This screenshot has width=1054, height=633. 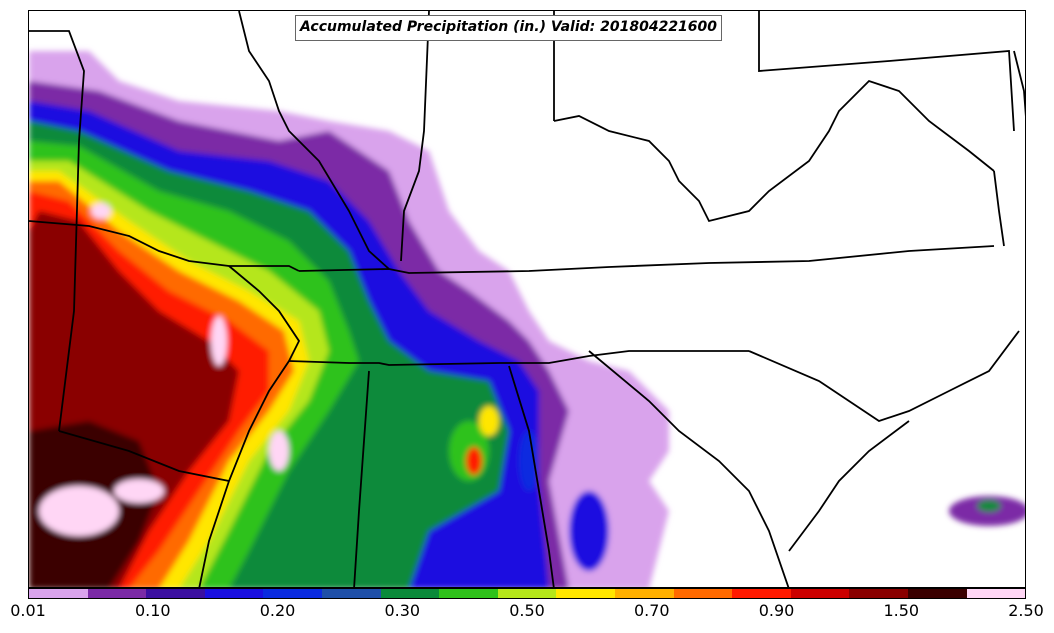 What do you see at coordinates (901, 610) in the screenshot?
I see `colorbar-tick-label: 1.50` at bounding box center [901, 610].